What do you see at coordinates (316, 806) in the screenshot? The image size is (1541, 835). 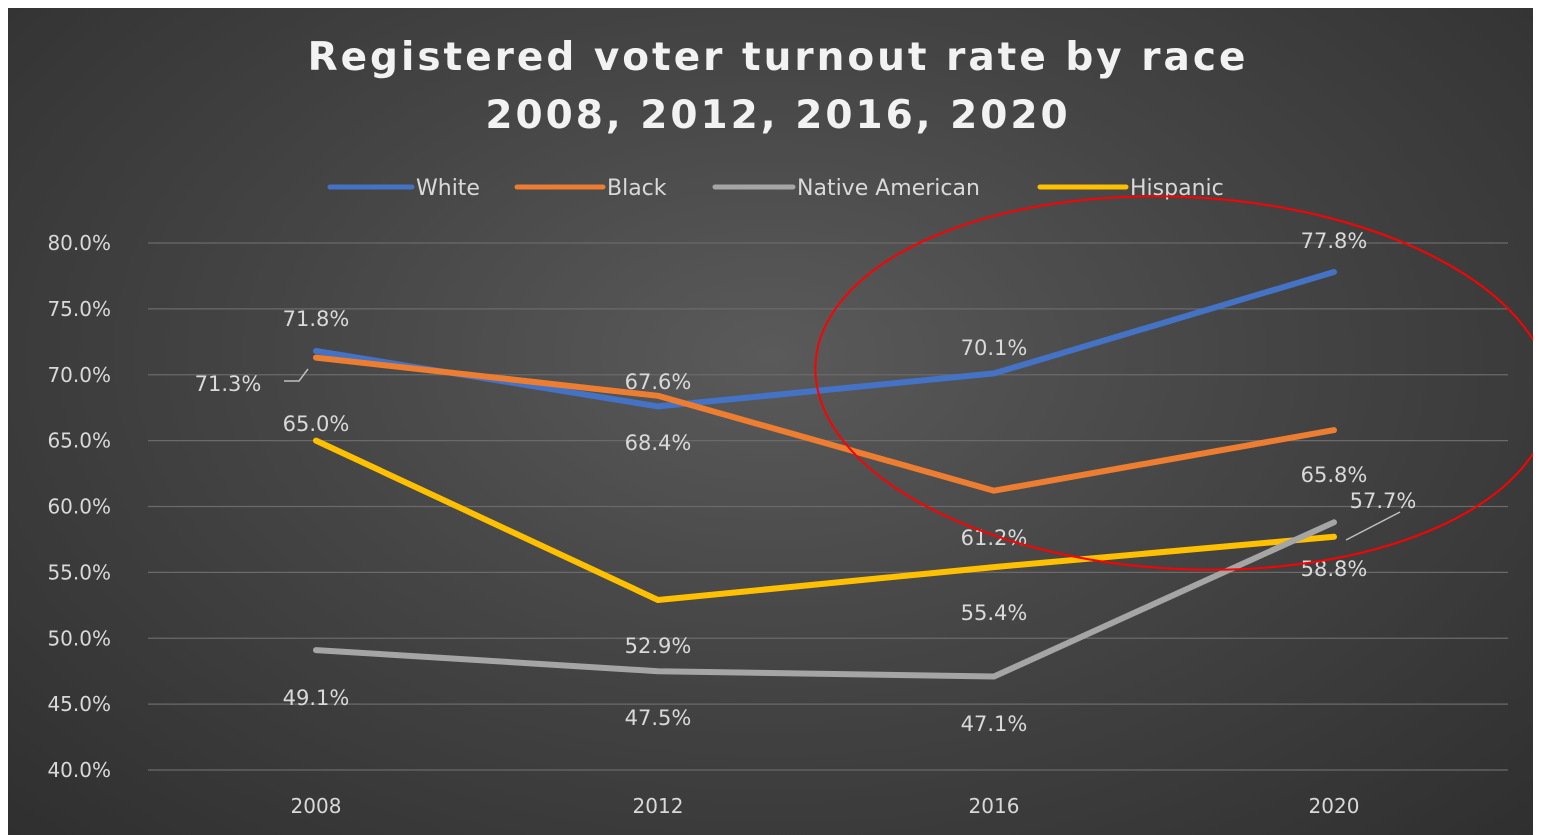 I see `x-tick-label: 2008` at bounding box center [316, 806].